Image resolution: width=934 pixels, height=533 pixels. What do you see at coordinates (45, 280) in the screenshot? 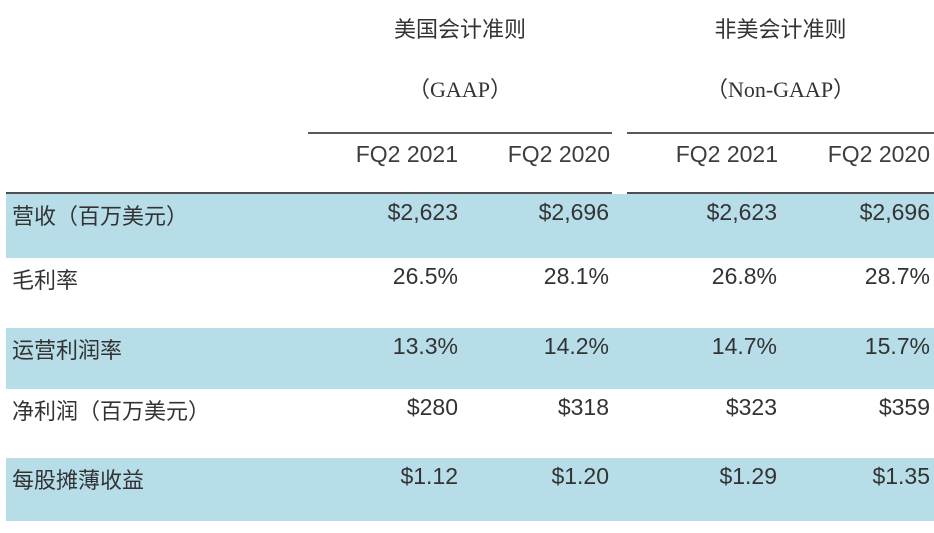
I see `row-label: 毛利率` at bounding box center [45, 280].